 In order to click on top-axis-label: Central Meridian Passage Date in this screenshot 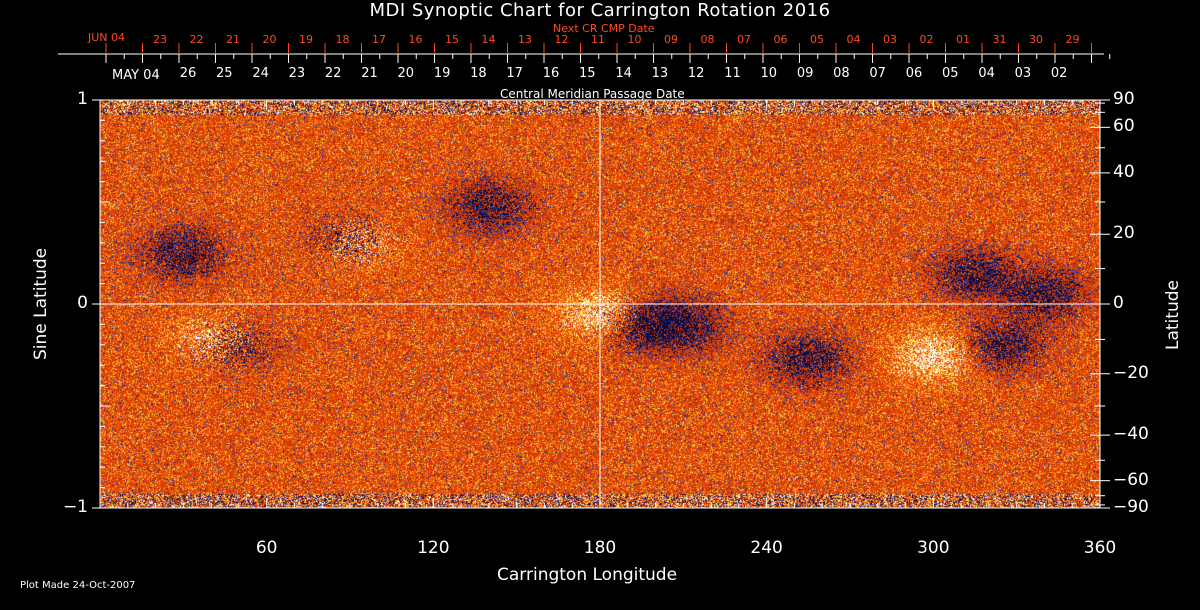, I will do `click(592, 94)`.